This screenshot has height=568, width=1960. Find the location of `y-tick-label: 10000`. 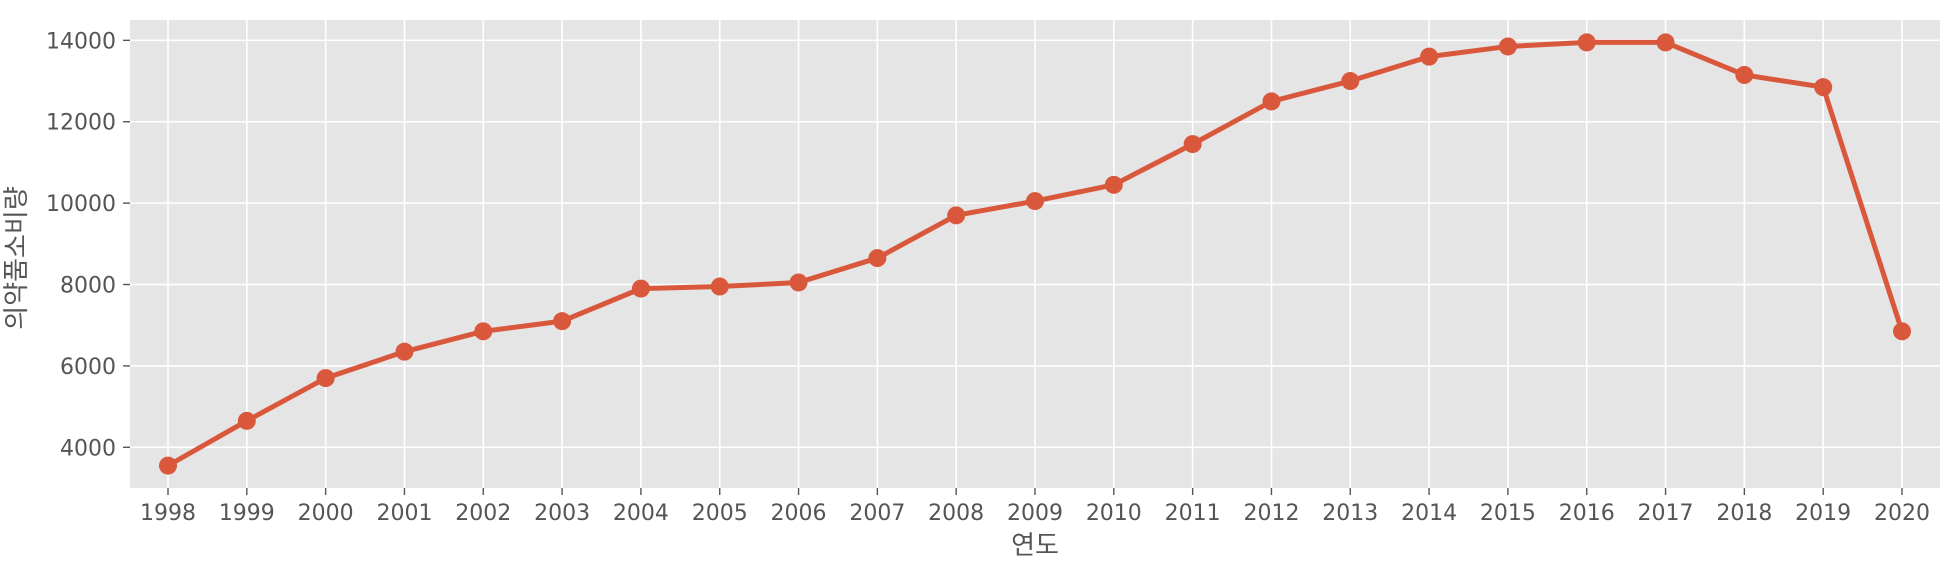

y-tick-label: 10000 is located at coordinates (81, 204).